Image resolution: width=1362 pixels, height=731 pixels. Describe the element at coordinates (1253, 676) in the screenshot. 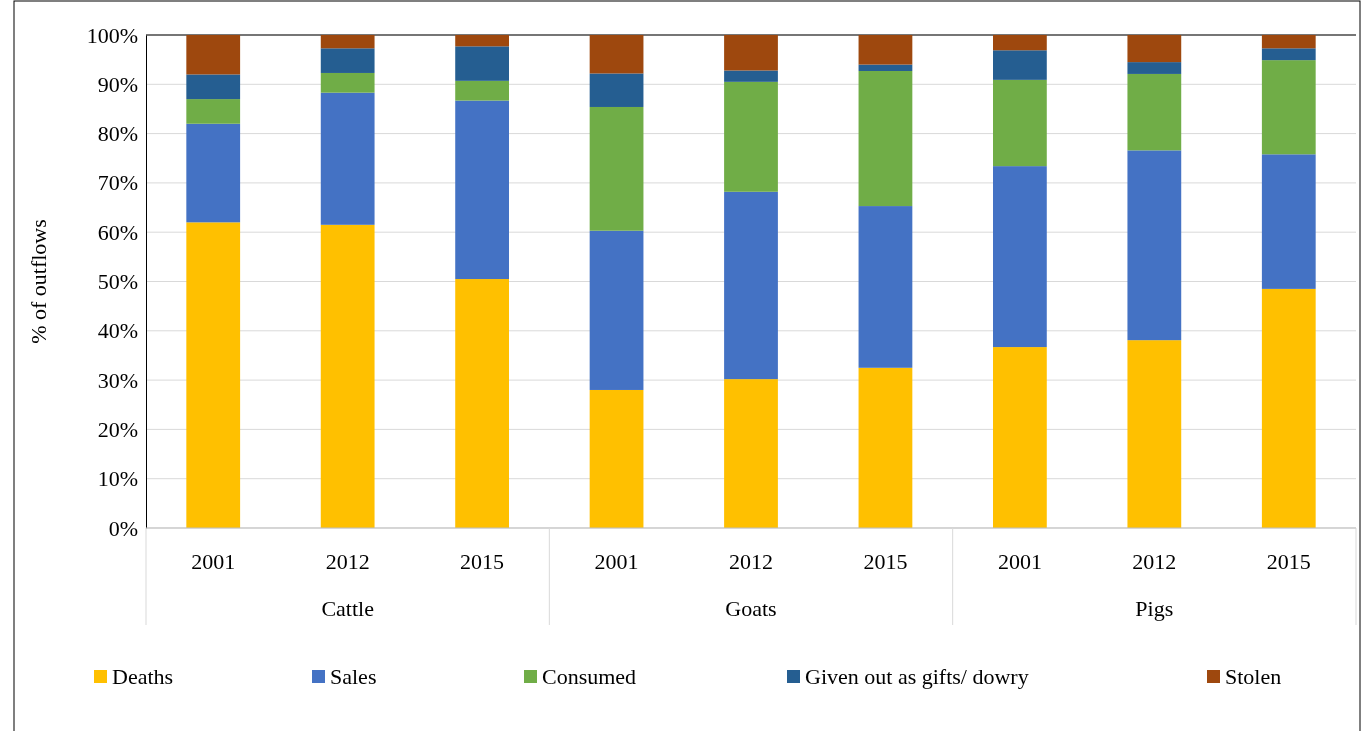

I see `legend-label: Stolen` at that location.